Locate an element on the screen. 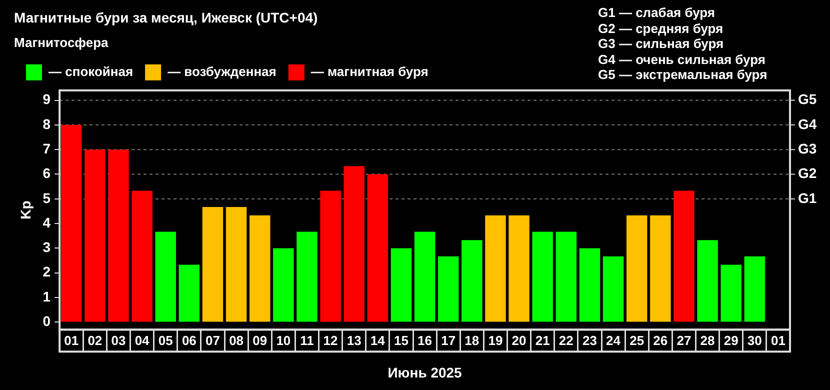 Image resolution: width=830 pixels, height=390 pixels. x-tick-label: 22 is located at coordinates (566, 340).